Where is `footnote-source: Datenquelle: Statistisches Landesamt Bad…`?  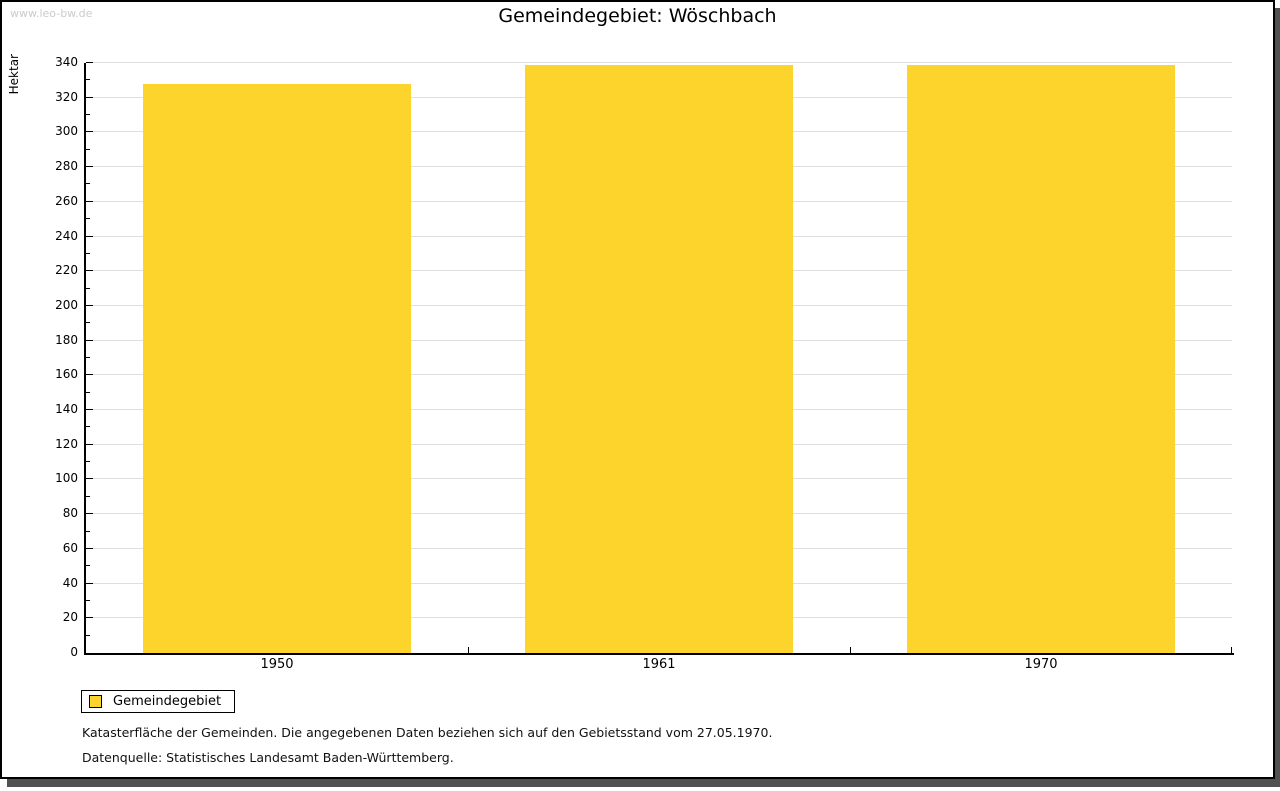
footnote-source: Datenquelle: Statistisches Landesamt Bad… is located at coordinates (268, 757).